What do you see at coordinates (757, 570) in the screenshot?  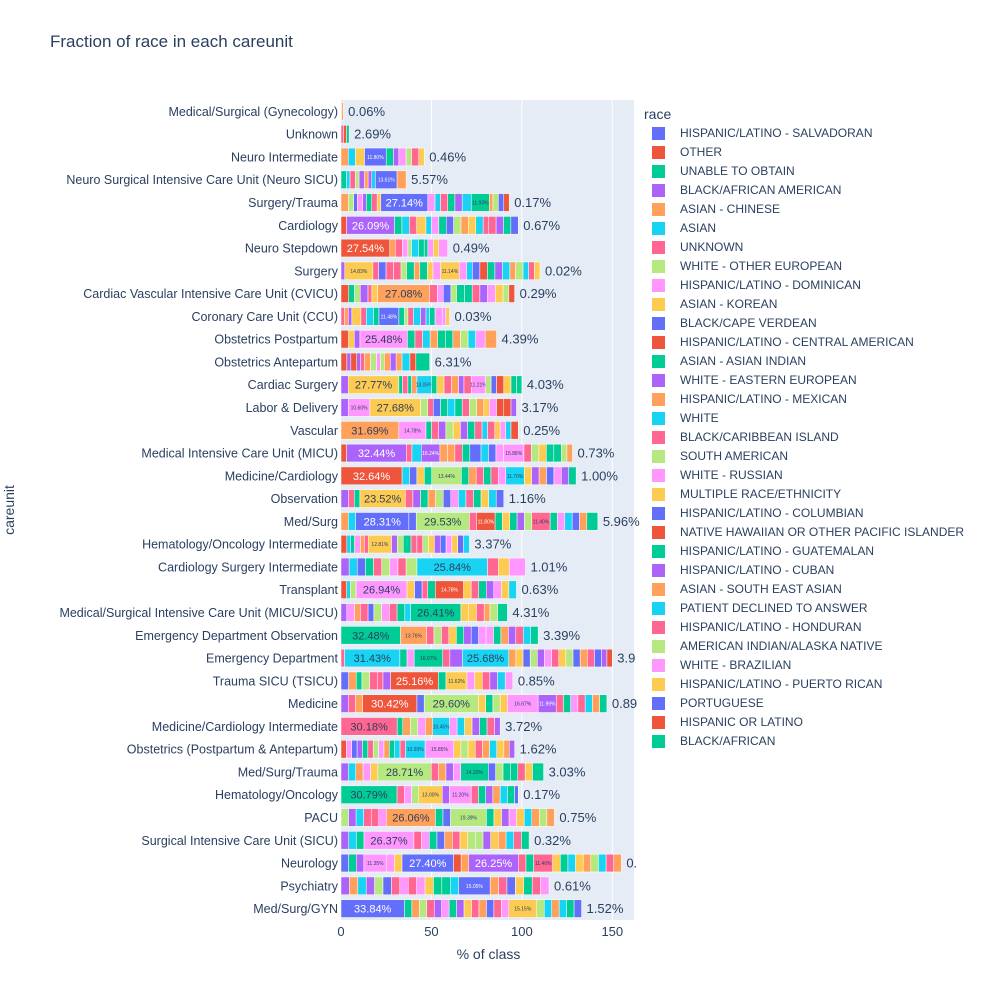 I see `legend-label: HISPANIC/LATINO - CUBAN` at bounding box center [757, 570].